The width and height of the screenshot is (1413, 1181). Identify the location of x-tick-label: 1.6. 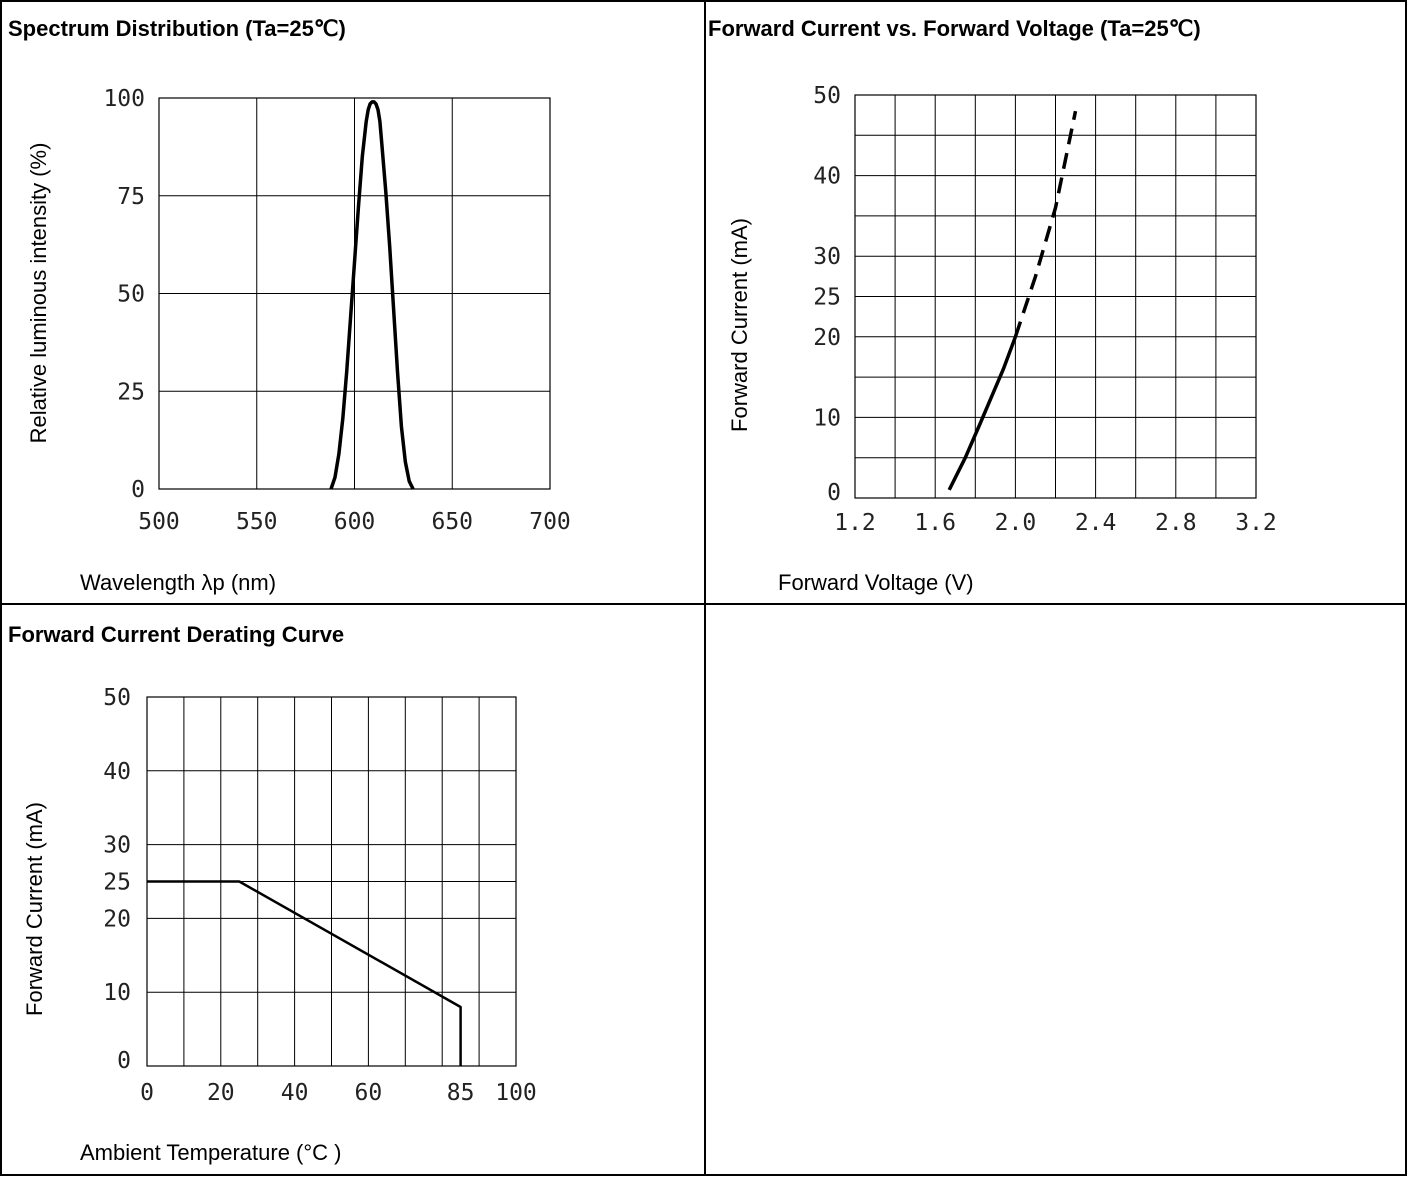
(935, 523).